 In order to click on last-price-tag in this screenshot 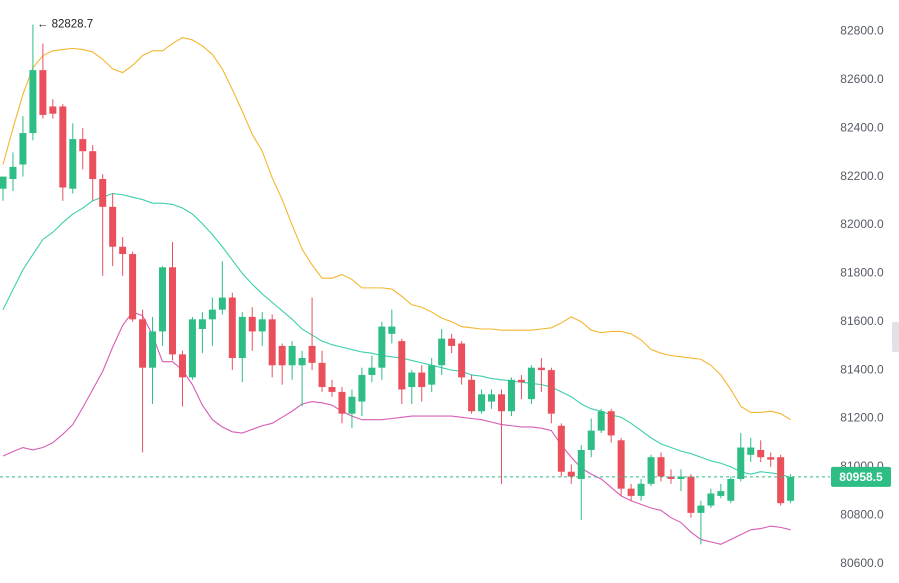, I will do `click(861, 476)`.